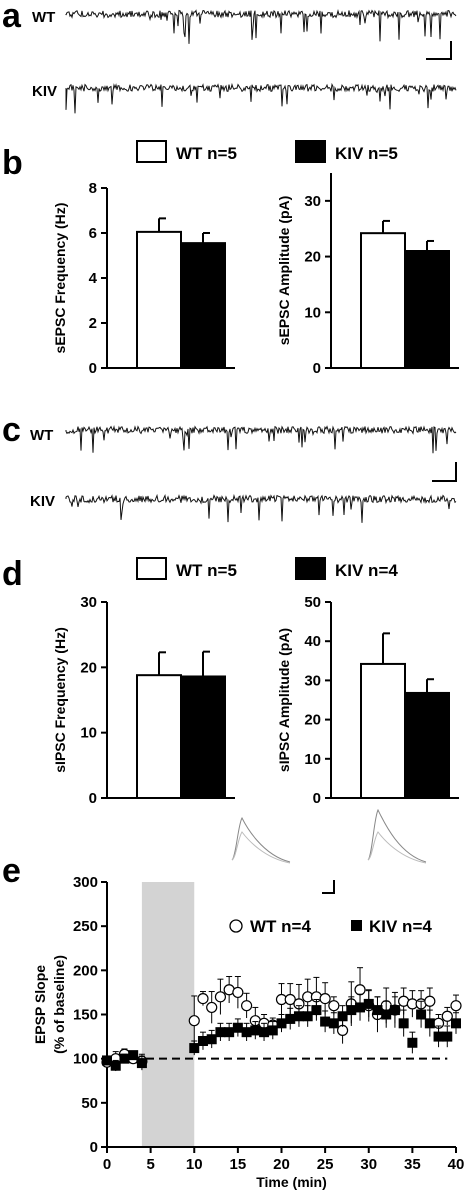 The height and width of the screenshot is (1199, 474). What do you see at coordinates (267, 568) in the screenshot?
I see `legend-d: WT n=5 KIV n=4` at bounding box center [267, 568].